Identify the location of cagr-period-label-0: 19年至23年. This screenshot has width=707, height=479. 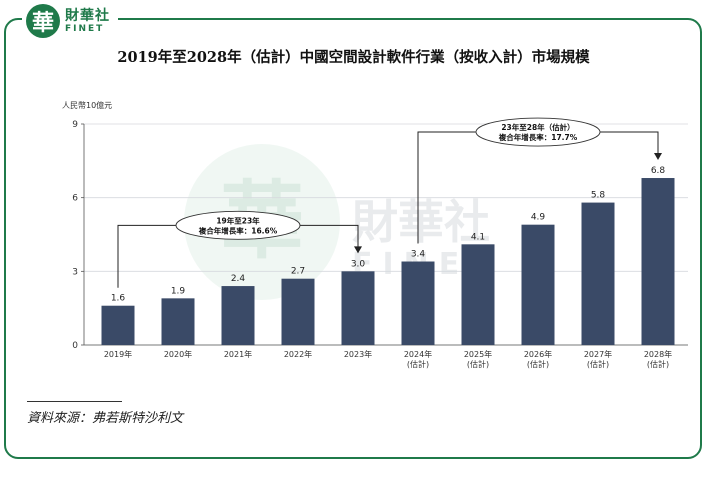
(238, 220).